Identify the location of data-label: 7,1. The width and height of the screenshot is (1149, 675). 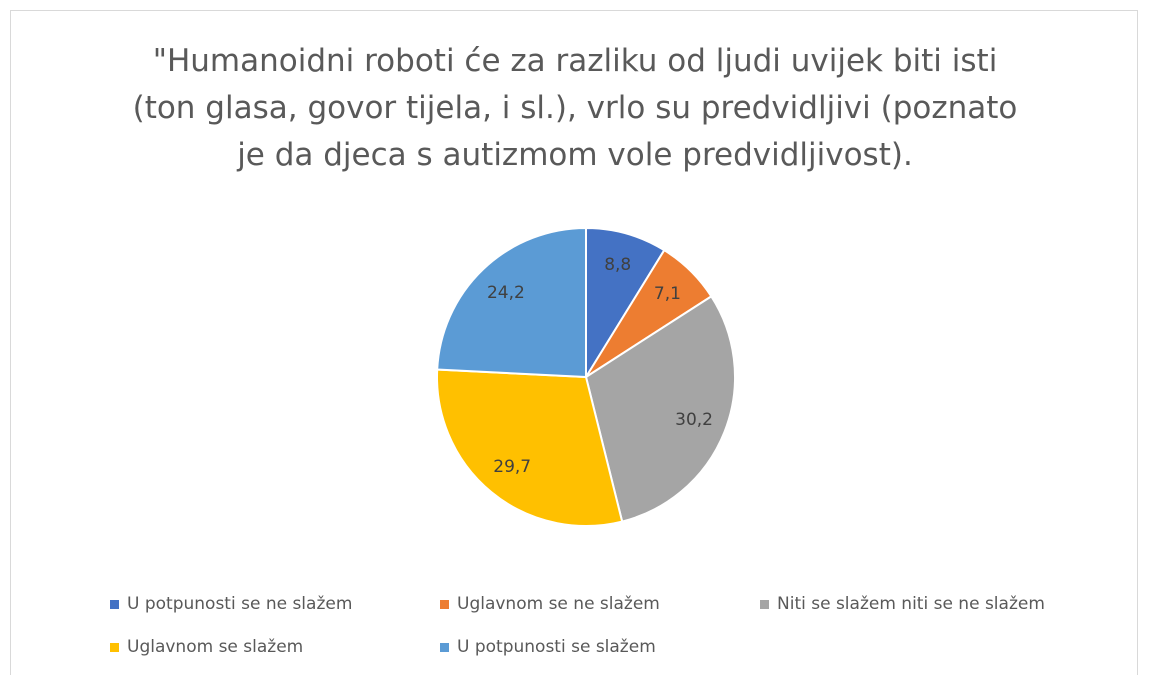
(667, 294).